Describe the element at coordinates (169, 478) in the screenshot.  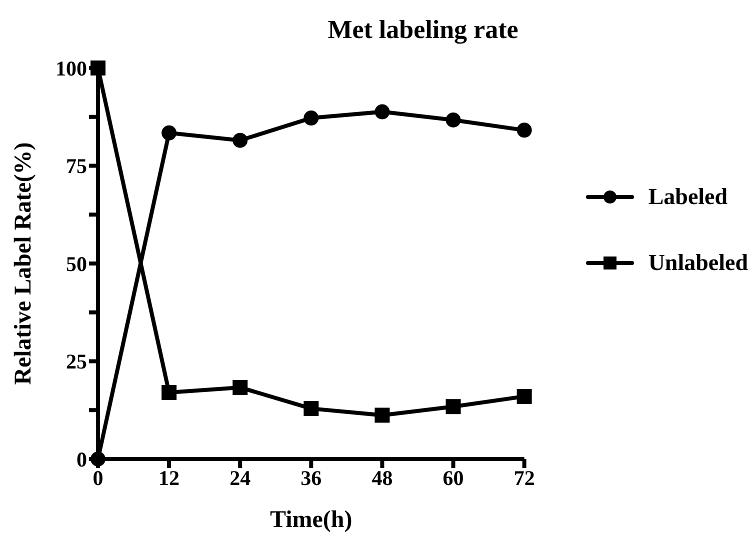
I see `x-tick-label: 12` at that location.